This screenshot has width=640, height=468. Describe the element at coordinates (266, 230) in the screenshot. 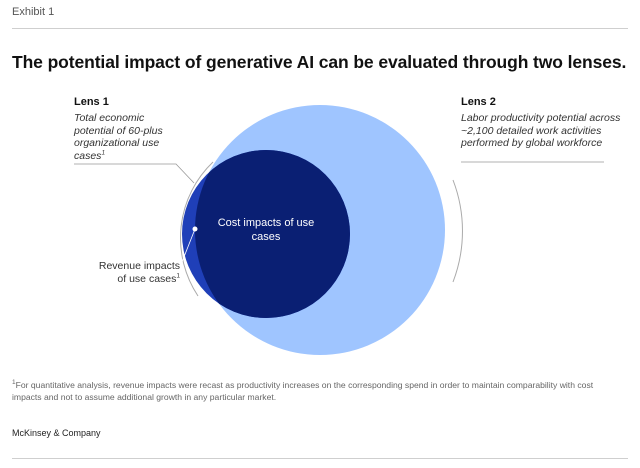

I see `cost-impacts-label: Cost impacts of use cases` at that location.